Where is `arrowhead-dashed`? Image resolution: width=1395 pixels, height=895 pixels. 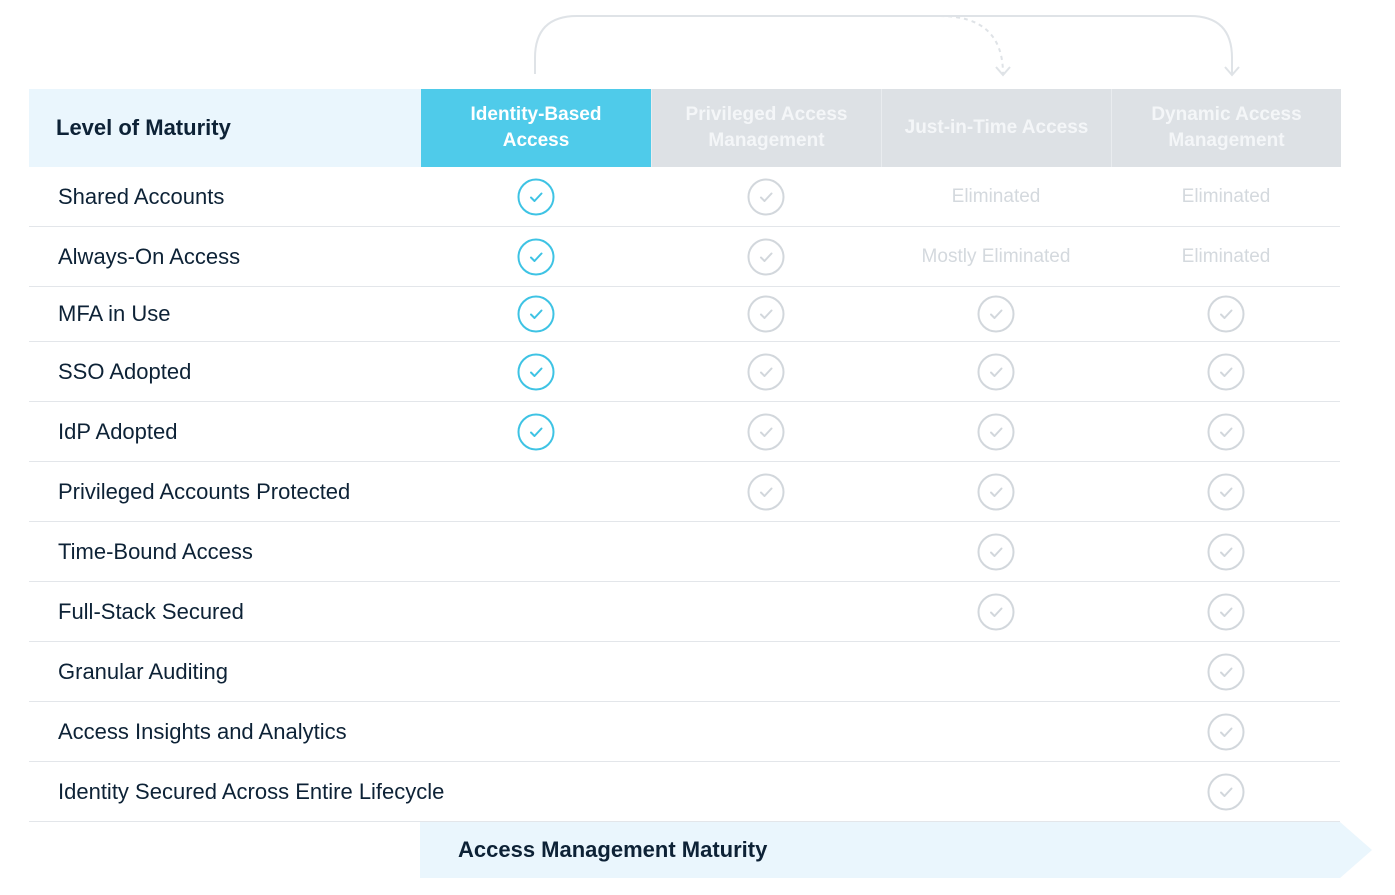 arrowhead-dashed is located at coordinates (1003, 71).